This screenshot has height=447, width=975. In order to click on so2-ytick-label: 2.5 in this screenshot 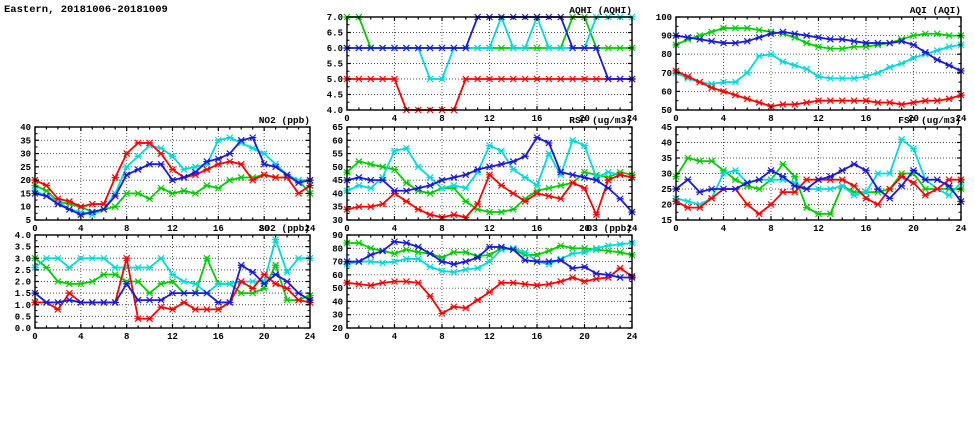, I will do `click(23, 271)`.